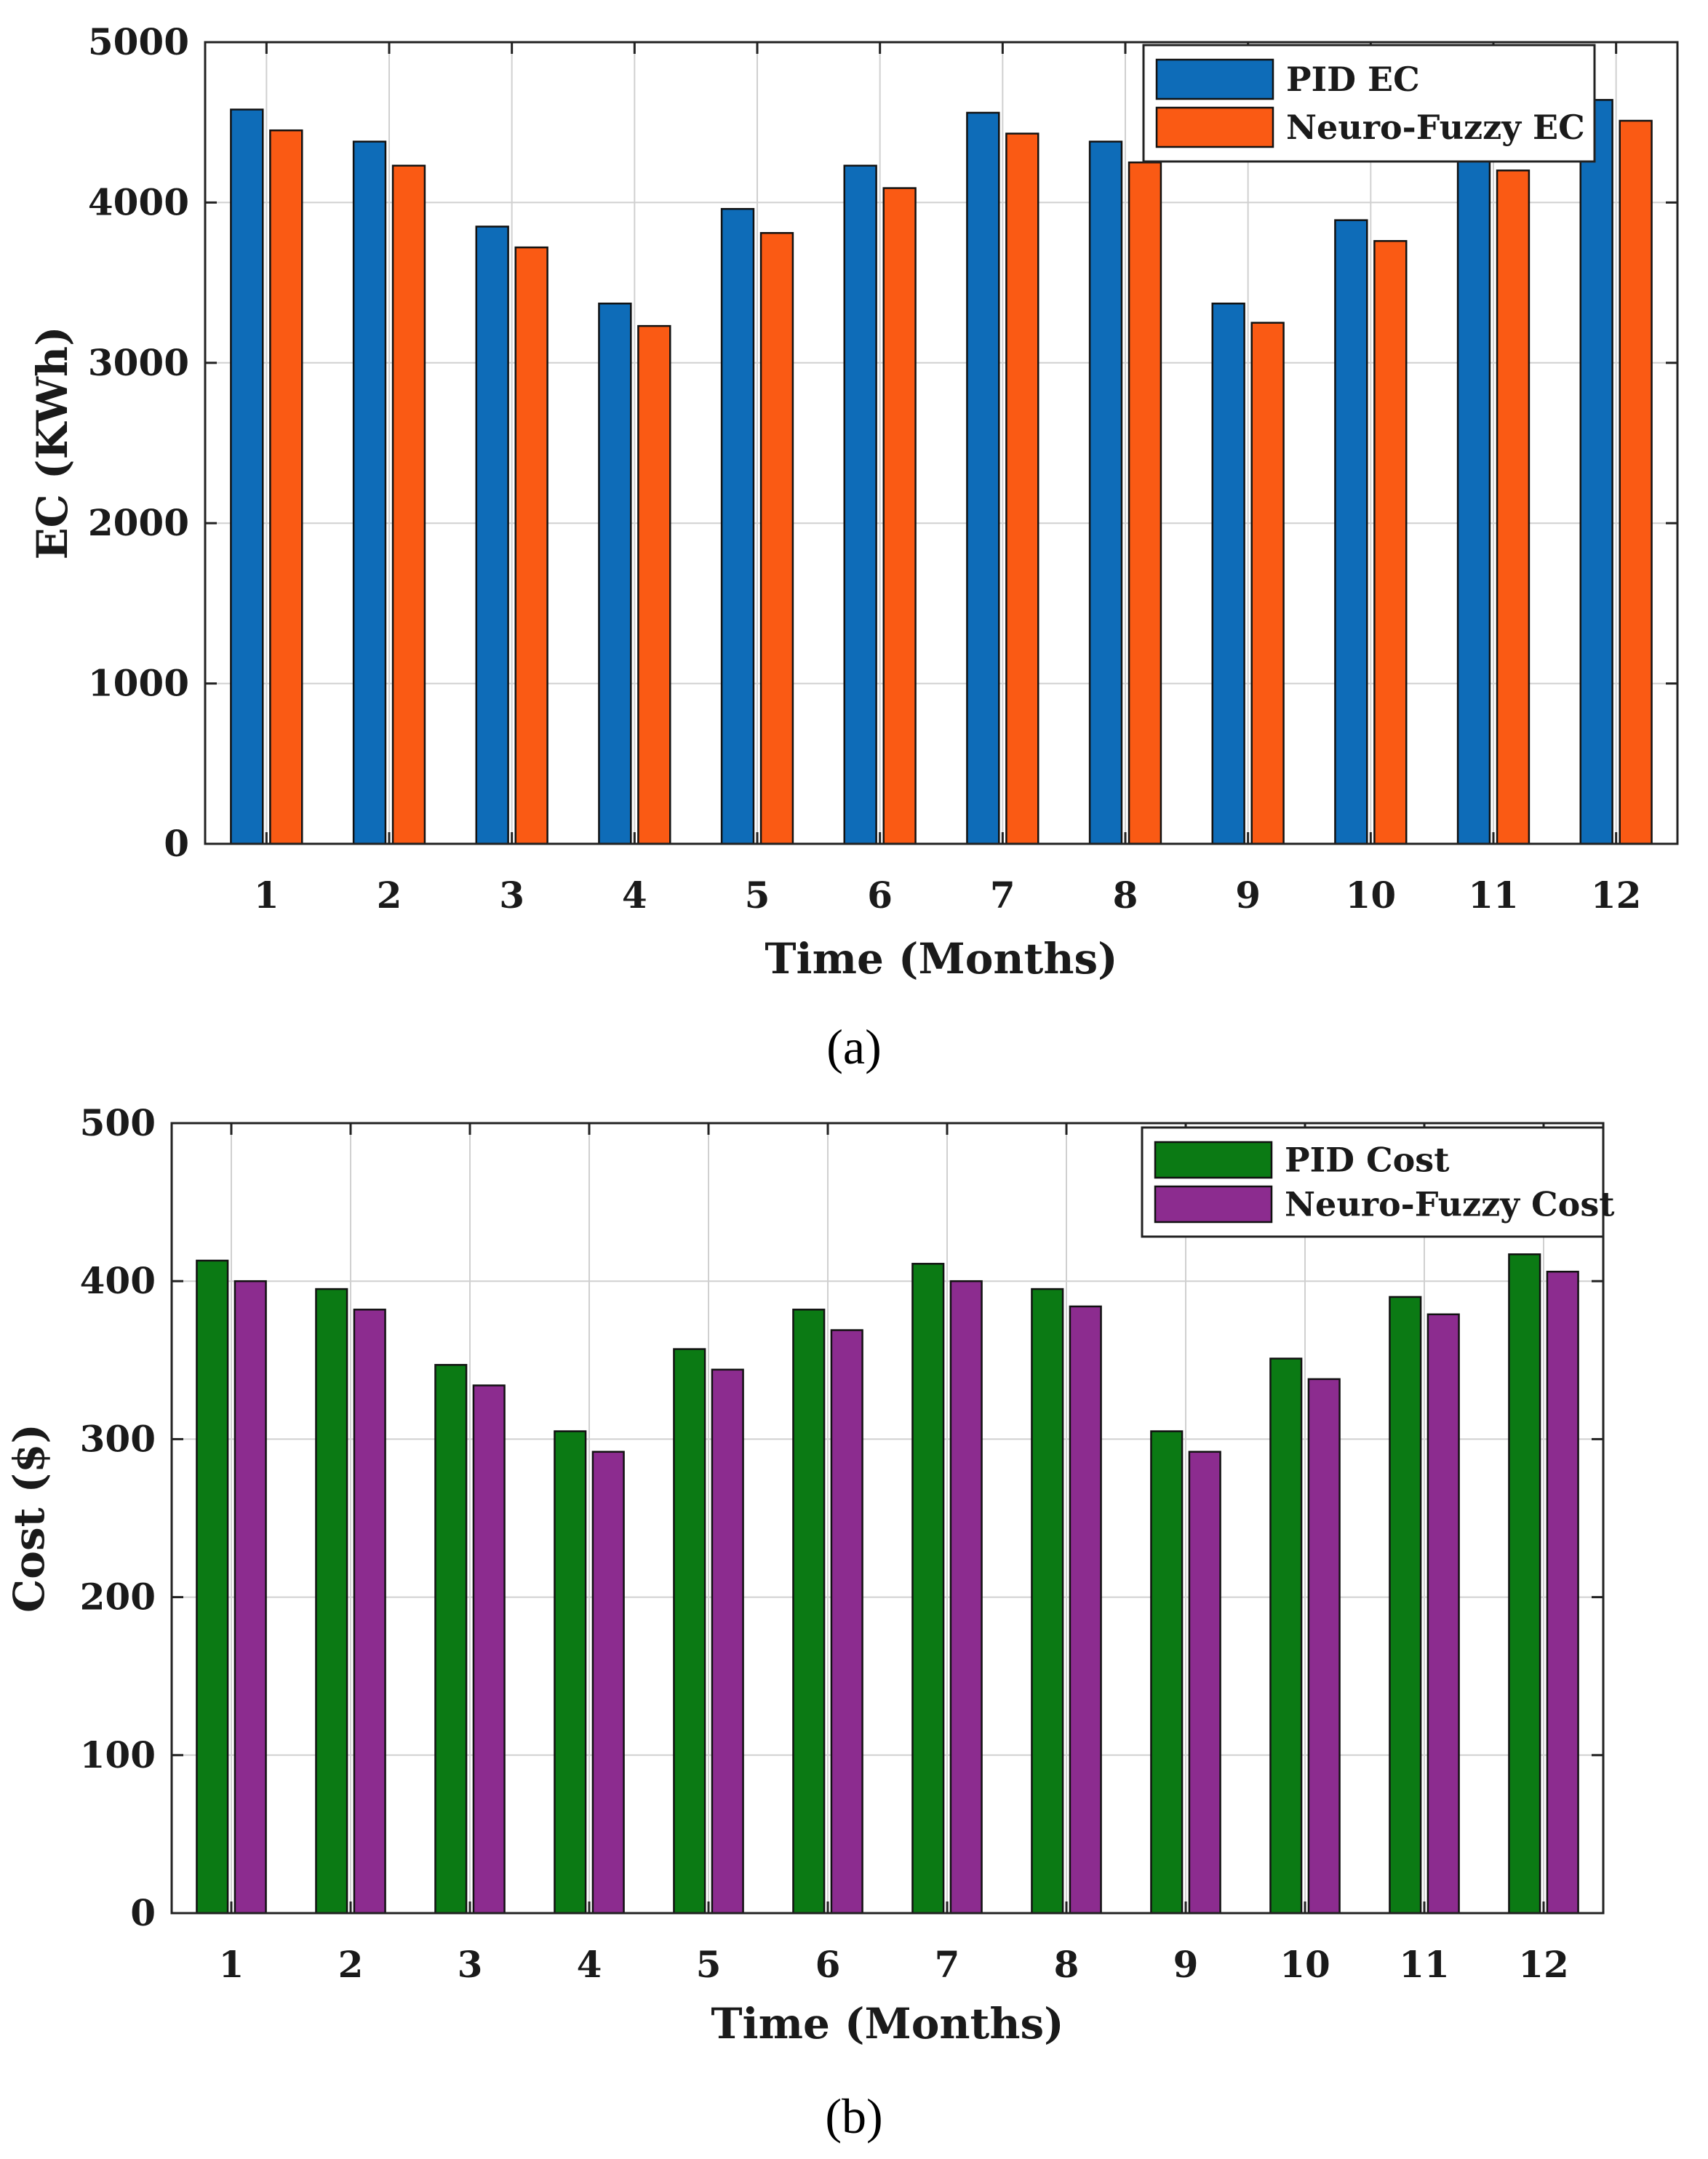 The width and height of the screenshot is (1708, 2159). Describe the element at coordinates (118, 1280) in the screenshot. I see `chart-b-ytick-label: 400` at that location.